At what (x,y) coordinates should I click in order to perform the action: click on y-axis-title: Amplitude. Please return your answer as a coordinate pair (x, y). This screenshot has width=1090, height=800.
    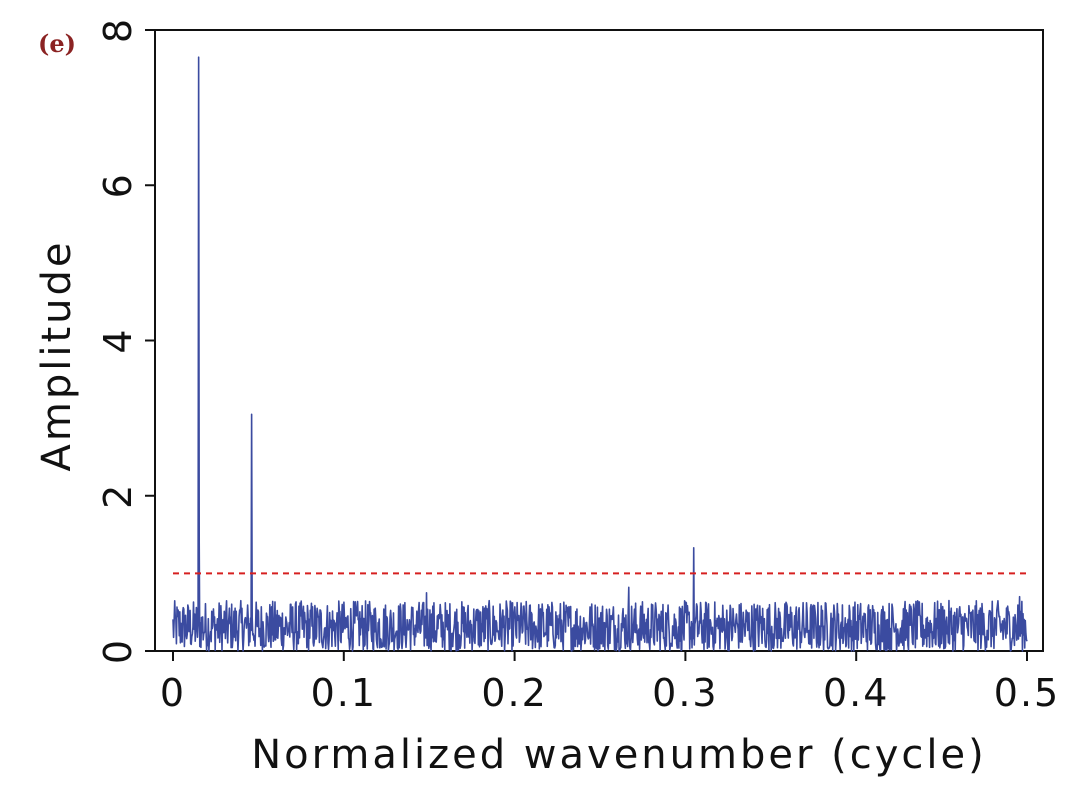
    Looking at the image, I should click on (57, 356).